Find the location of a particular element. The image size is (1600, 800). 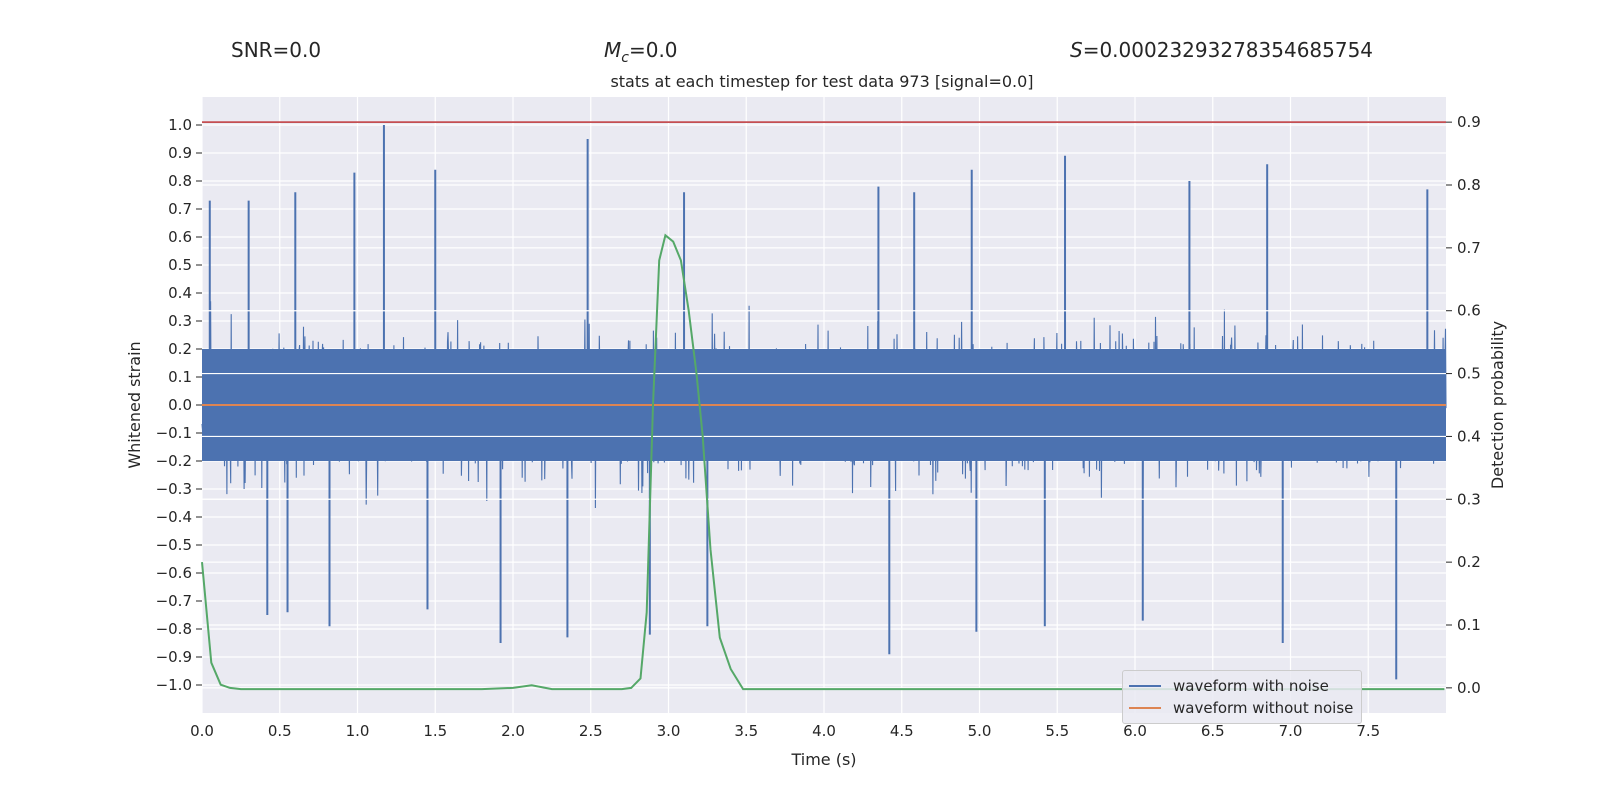

stat-mc: Mc=0.0 is located at coordinates (641, 52).